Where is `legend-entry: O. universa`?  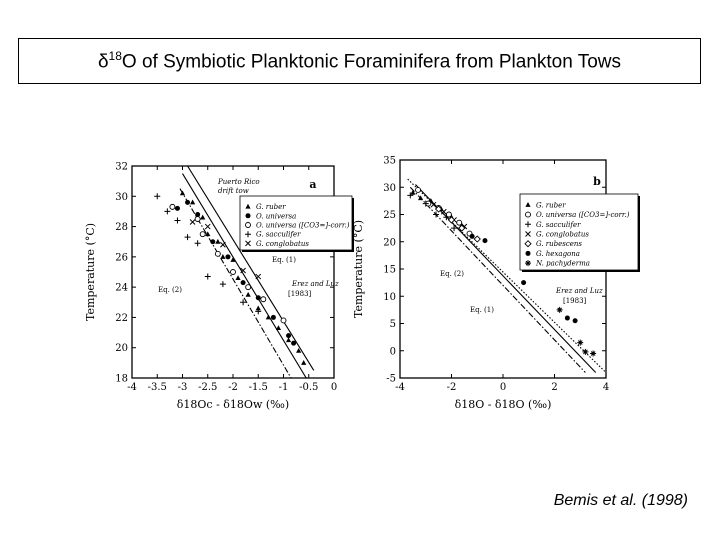 legend-entry: O. universa is located at coordinates (276, 216).